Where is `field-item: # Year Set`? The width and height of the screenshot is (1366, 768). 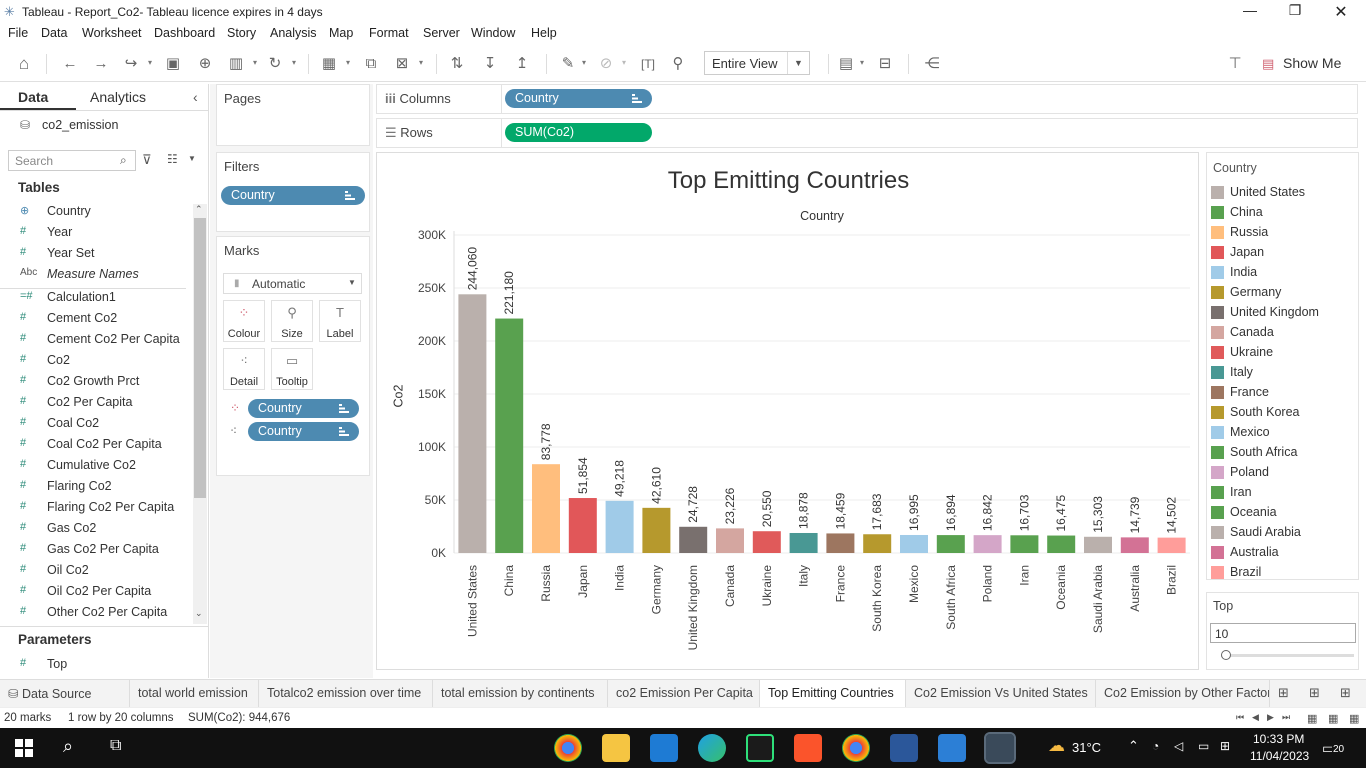 field-item: # Year Set is located at coordinates (95, 253).